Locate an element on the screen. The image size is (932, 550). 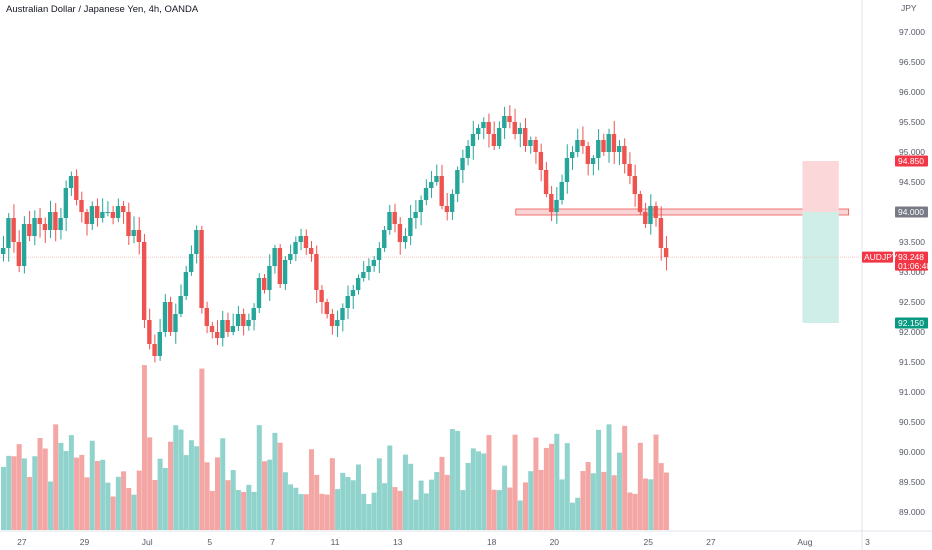
symbol-tag-bg is located at coordinates (877, 257).